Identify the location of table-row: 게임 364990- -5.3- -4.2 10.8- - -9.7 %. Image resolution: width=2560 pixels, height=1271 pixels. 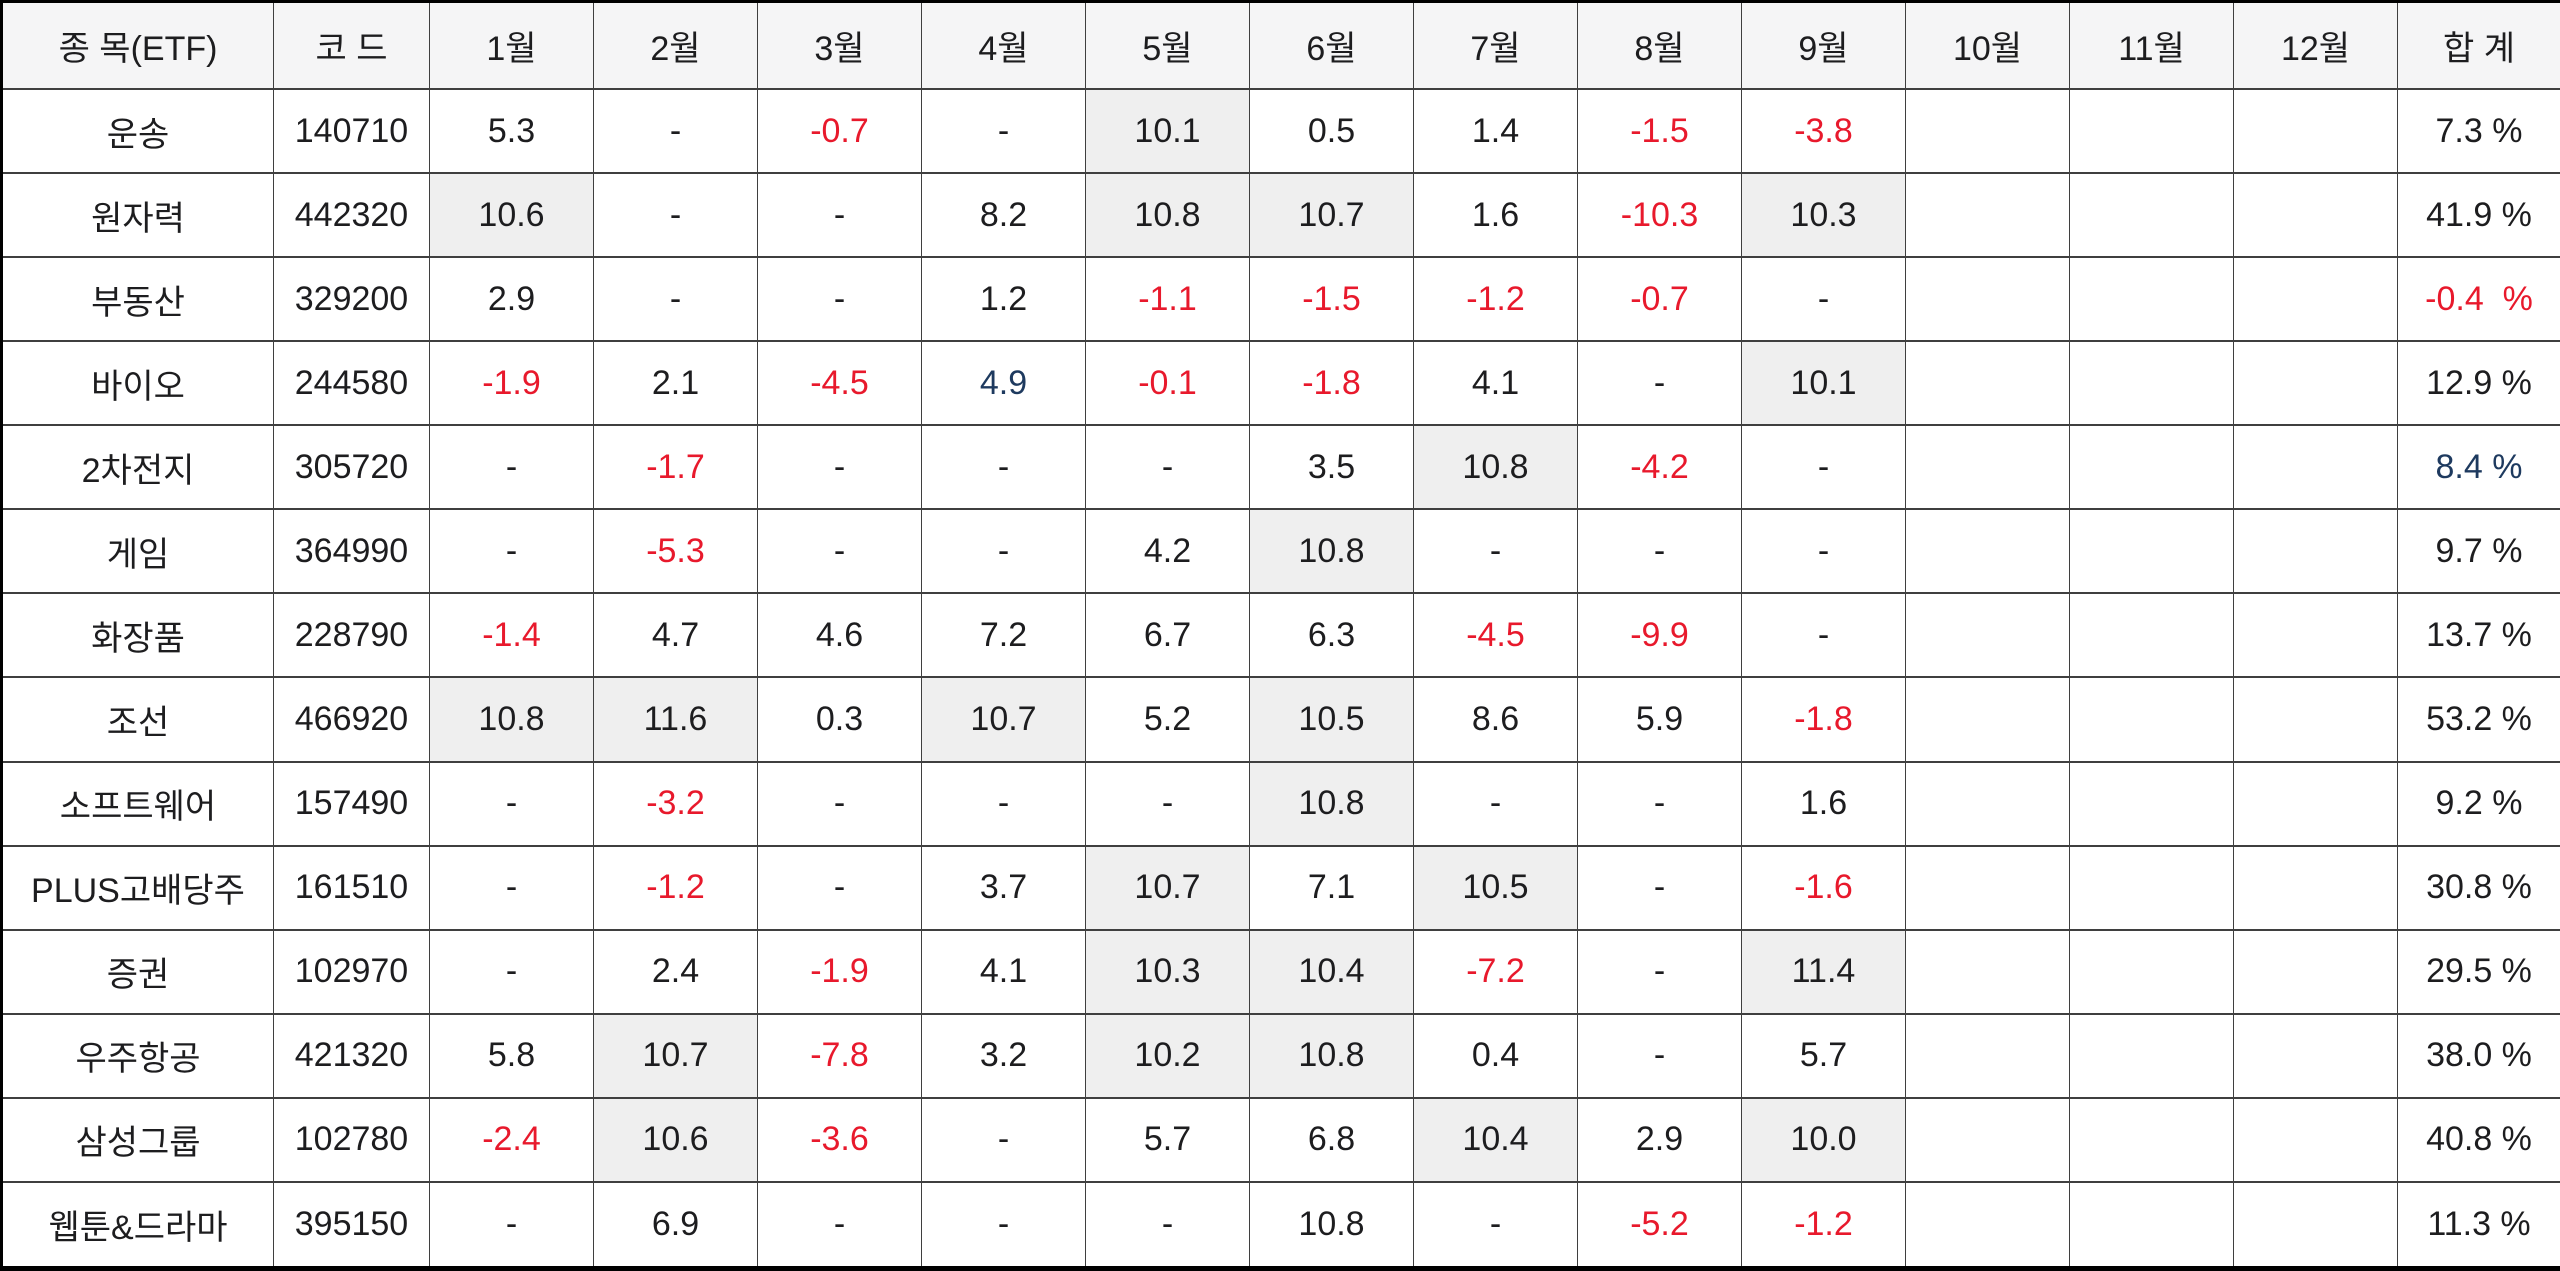
(1280, 551).